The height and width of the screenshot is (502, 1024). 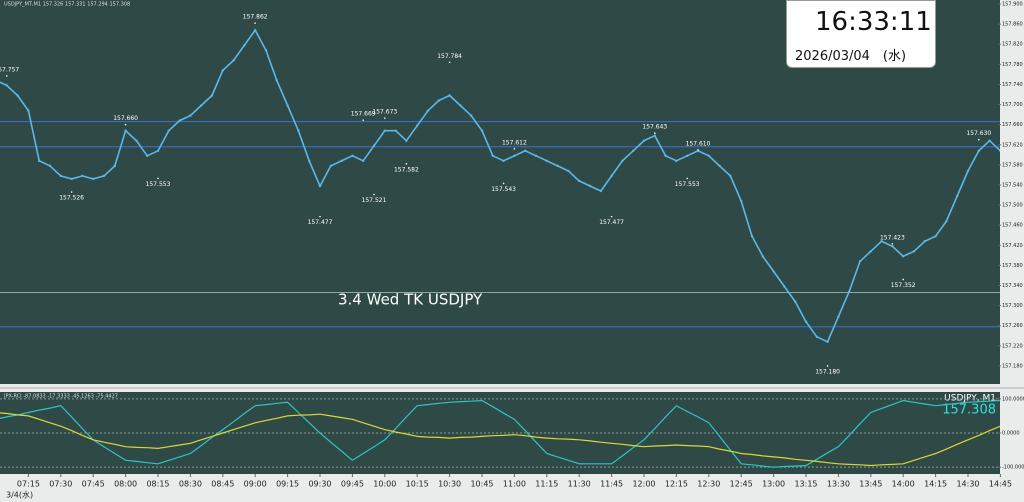 I want to click on y-tick-label: 157.820, so click(x=1012, y=45).